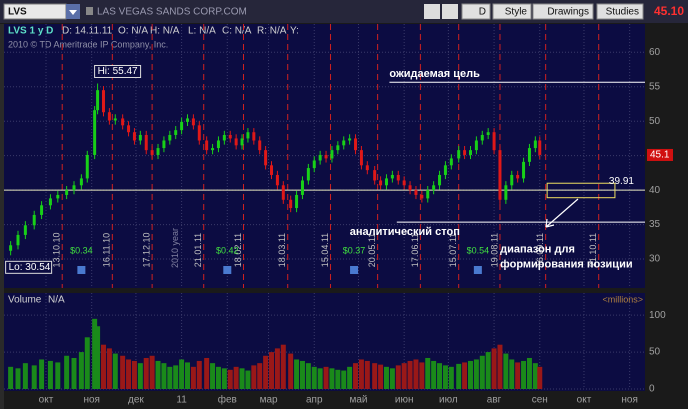  I want to click on volume-units: <millions>, so click(622, 299).